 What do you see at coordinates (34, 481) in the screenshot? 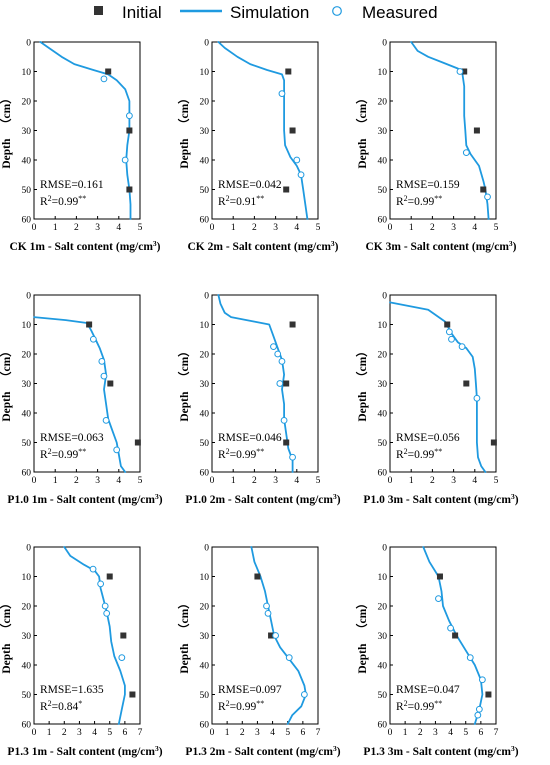
I see `x-tick-label: 0` at bounding box center [34, 481].